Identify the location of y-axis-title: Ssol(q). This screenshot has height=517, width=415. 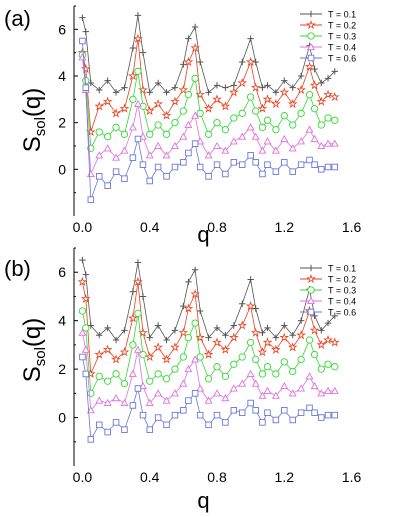
(34, 350).